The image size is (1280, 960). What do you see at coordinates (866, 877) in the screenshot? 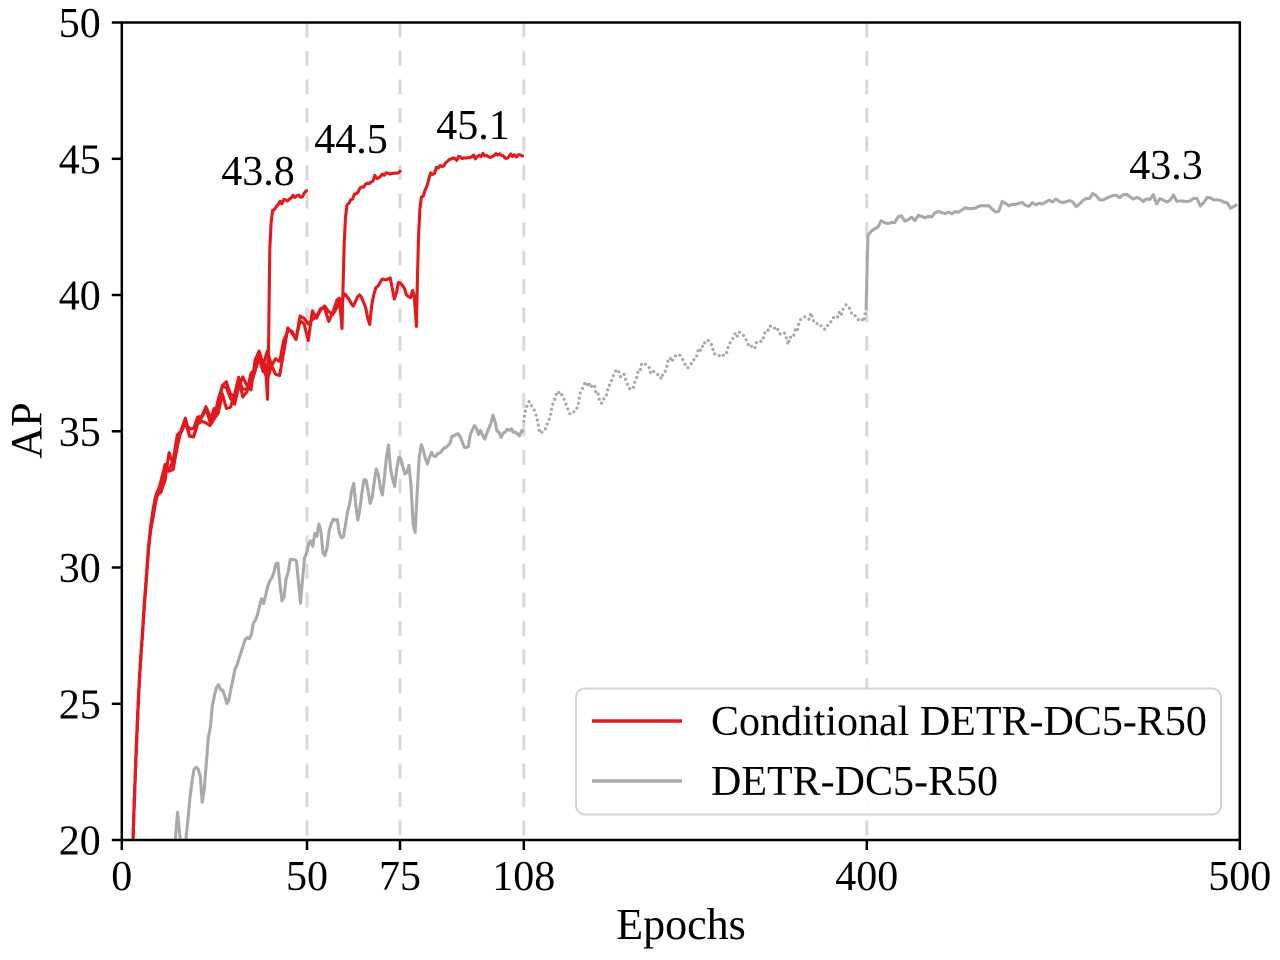
I see `svg-text: 400` at bounding box center [866, 877].